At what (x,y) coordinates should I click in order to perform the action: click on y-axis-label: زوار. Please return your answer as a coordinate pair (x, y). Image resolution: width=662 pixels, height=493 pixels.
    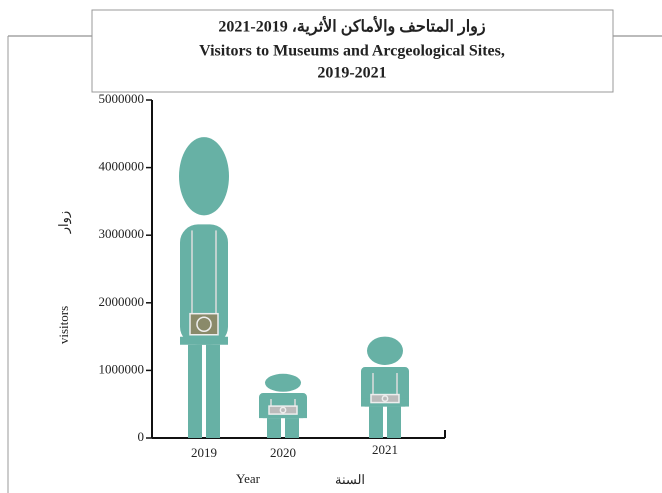
    Looking at the image, I should click on (64, 222).